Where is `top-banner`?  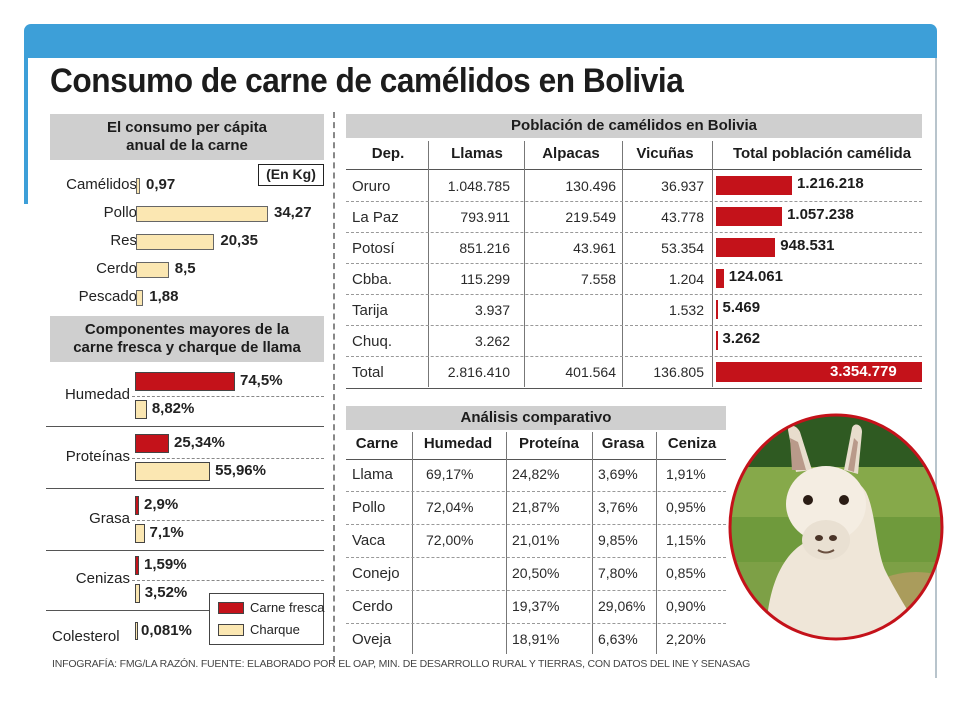 top-banner is located at coordinates (480, 41).